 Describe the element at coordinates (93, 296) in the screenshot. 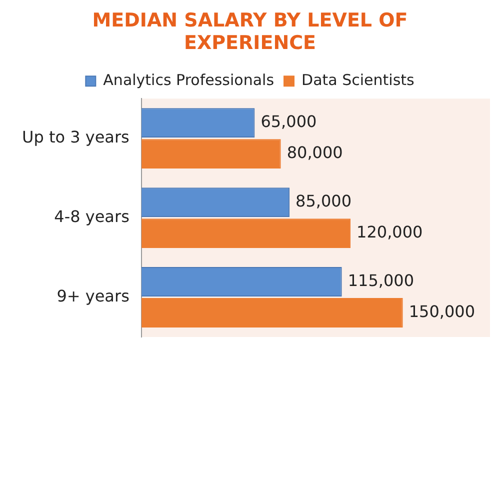

I see `y-tick-label: 9+ years` at that location.